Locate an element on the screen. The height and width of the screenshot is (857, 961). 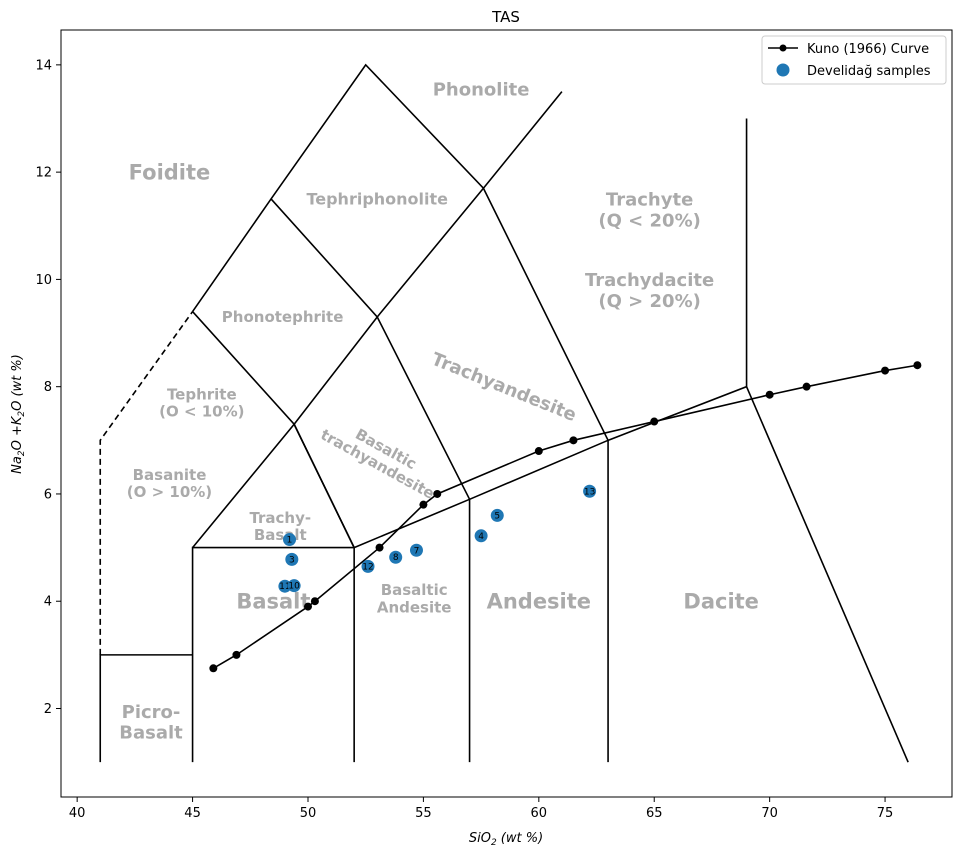
sample-point-label: 7 is located at coordinates (417, 551).